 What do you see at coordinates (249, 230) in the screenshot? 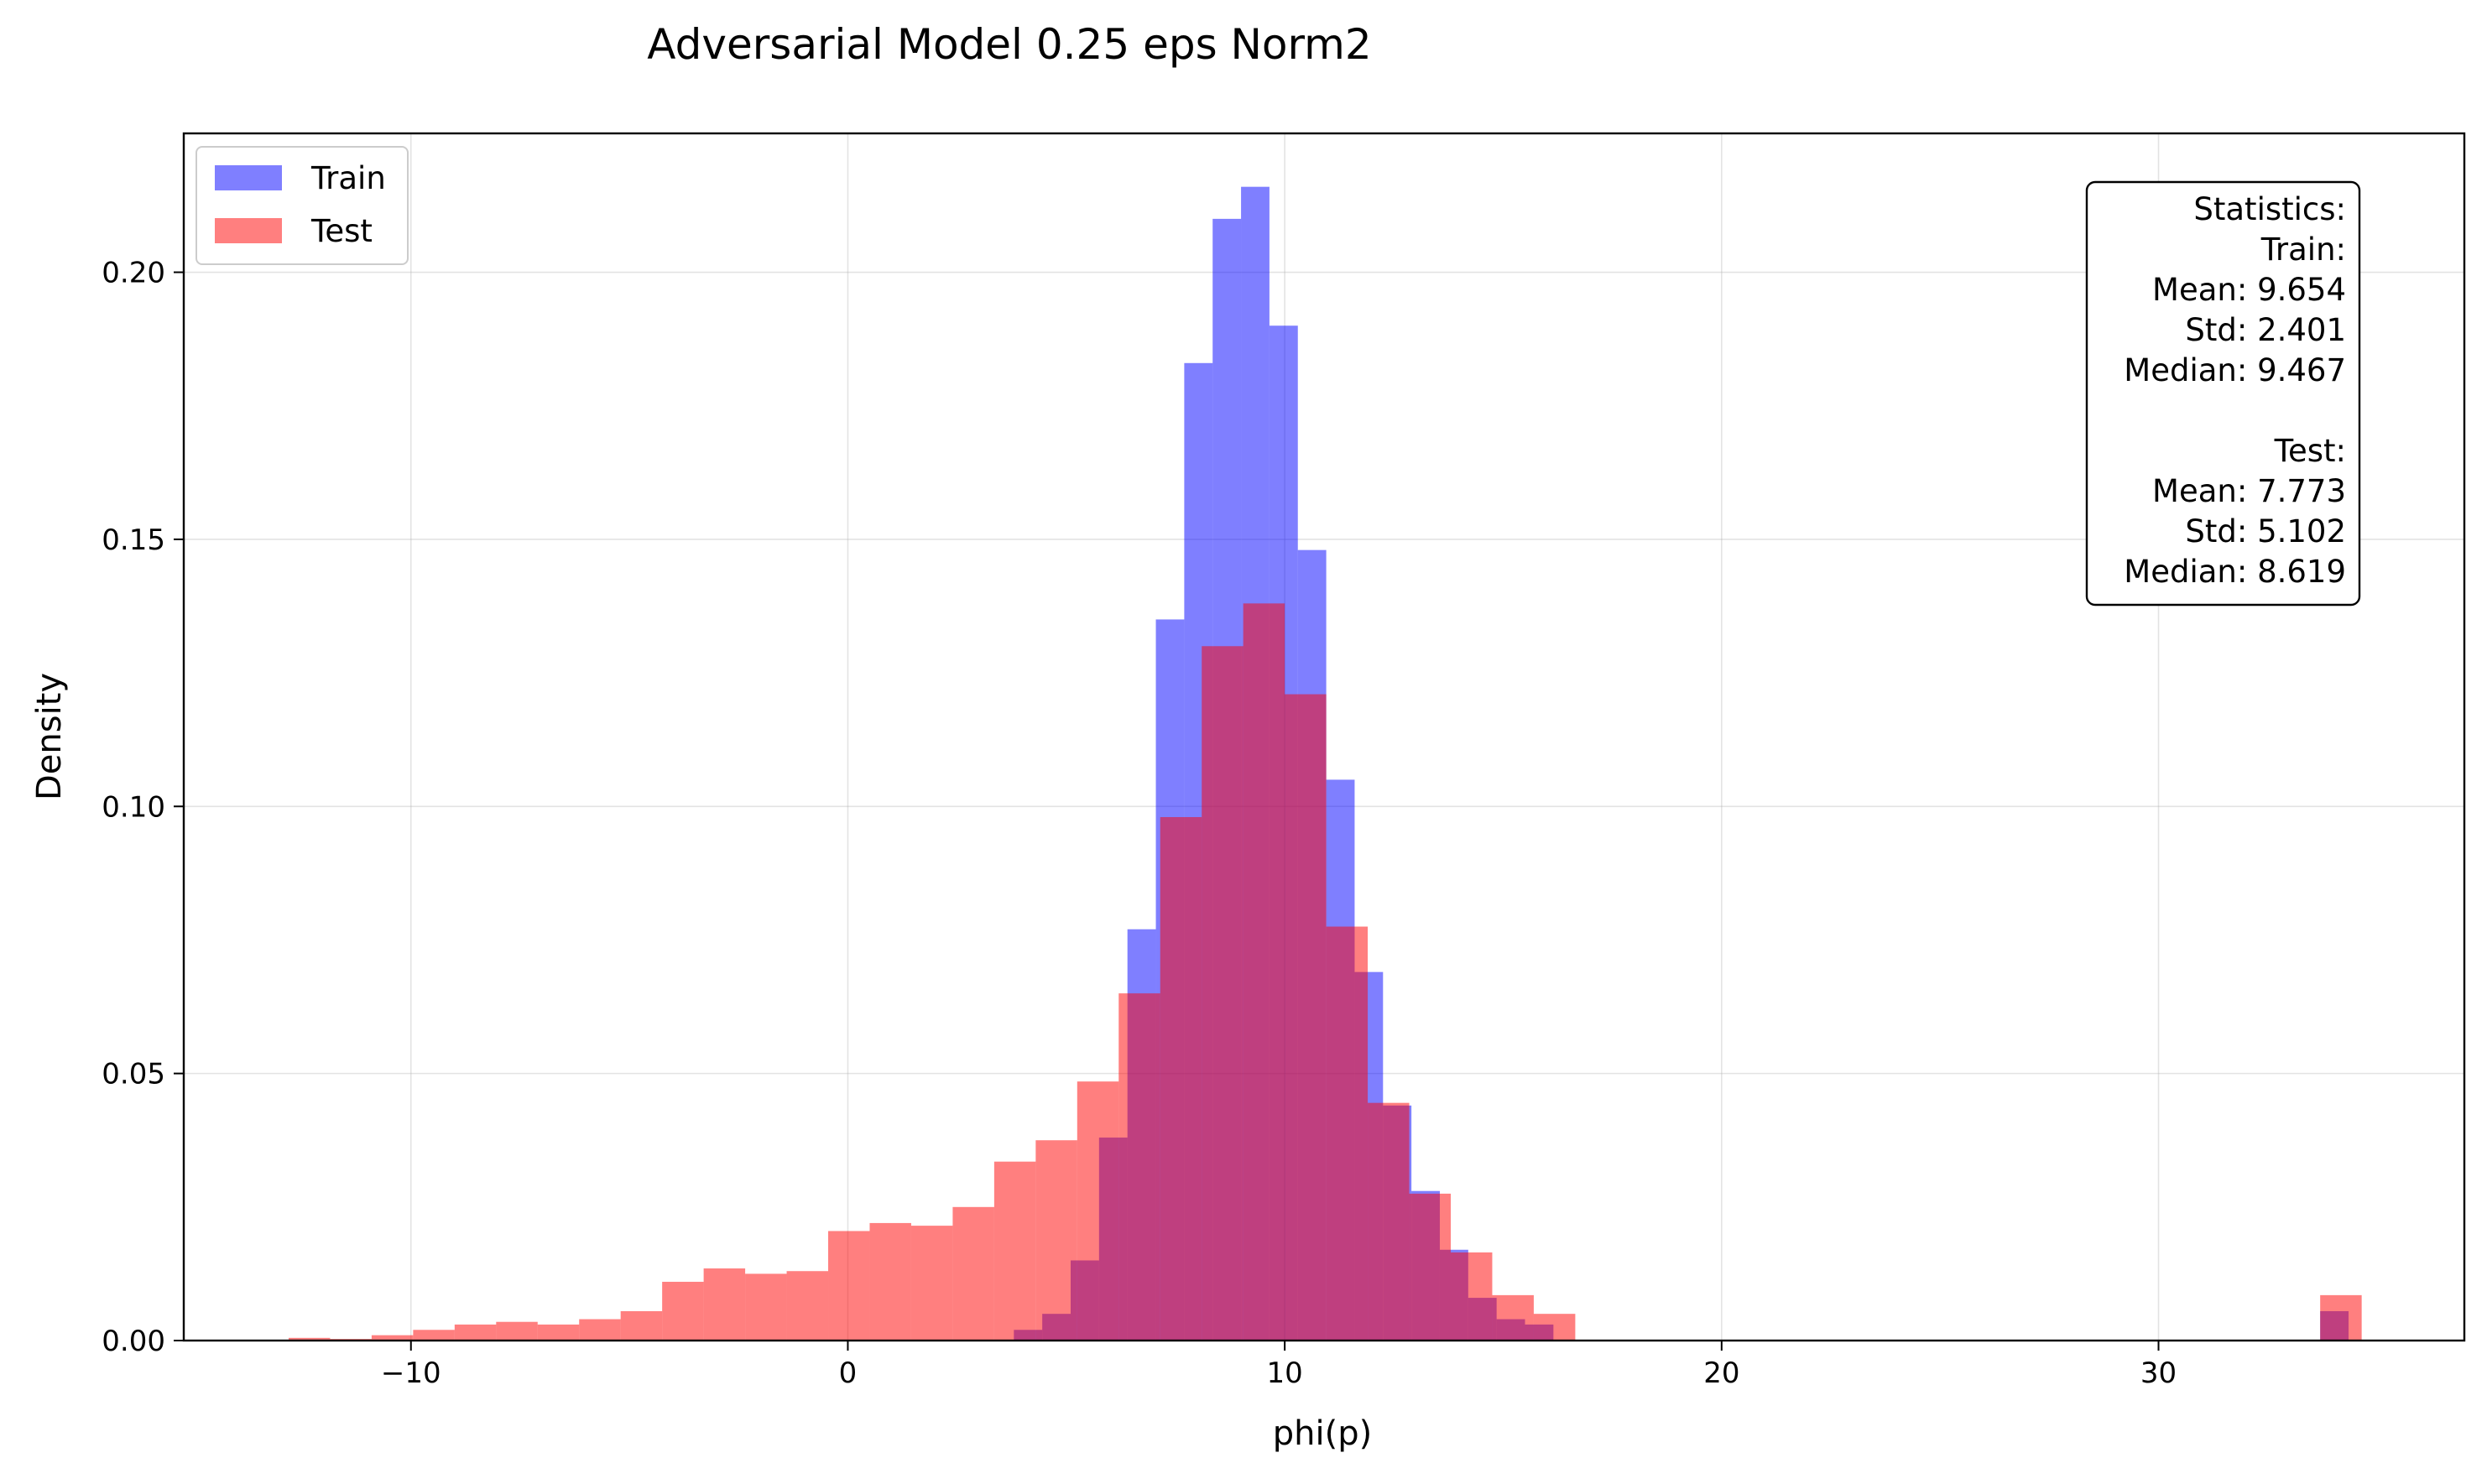
I see `legend-swatch-test` at bounding box center [249, 230].